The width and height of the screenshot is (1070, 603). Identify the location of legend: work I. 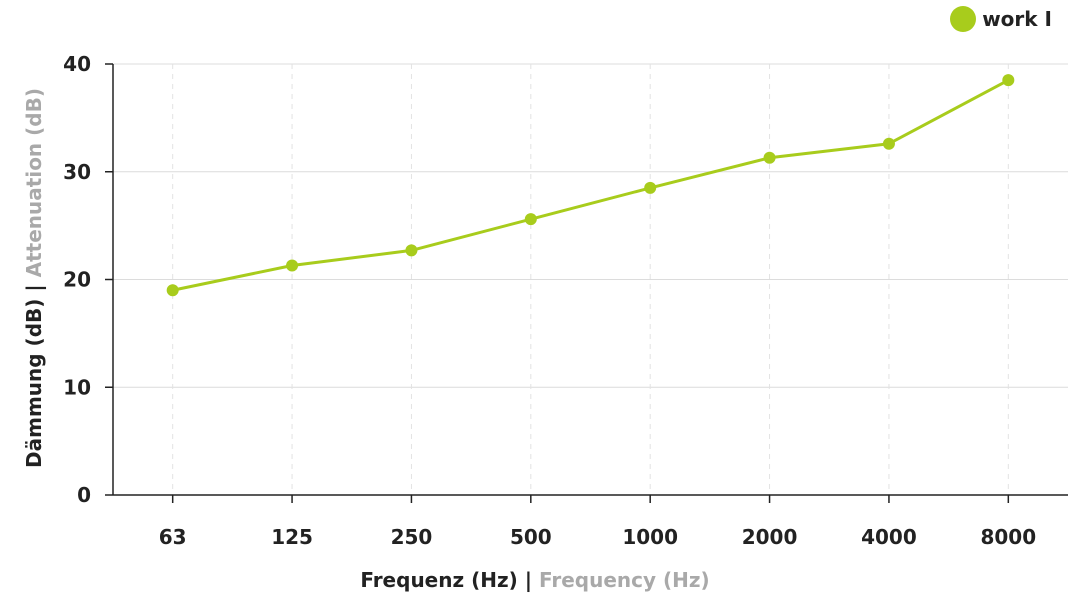
(1001, 19).